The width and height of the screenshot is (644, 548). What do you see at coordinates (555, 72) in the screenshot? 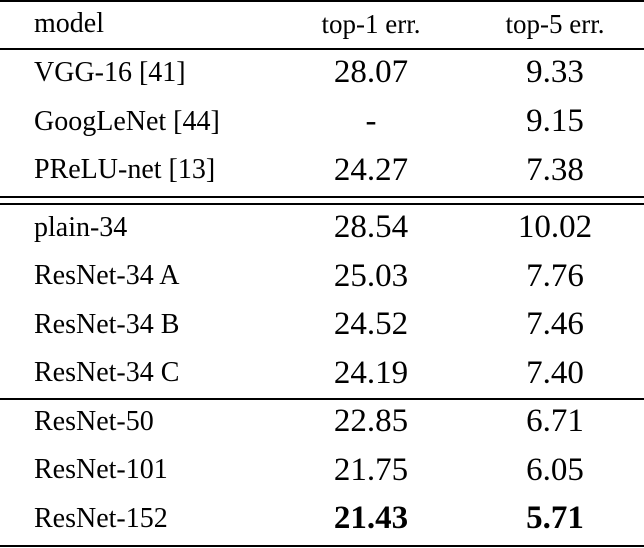
I see `top5-cell: 9.33` at bounding box center [555, 72].